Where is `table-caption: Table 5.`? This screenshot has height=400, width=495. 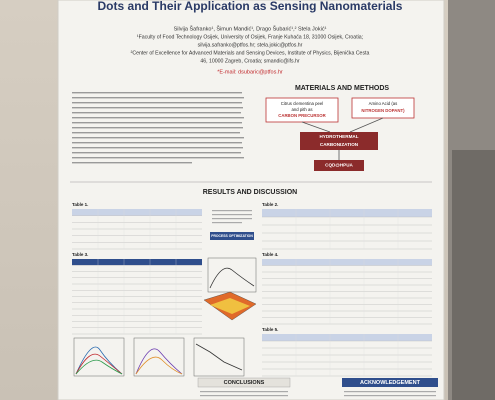
table-caption: Table 5. is located at coordinates (270, 329).